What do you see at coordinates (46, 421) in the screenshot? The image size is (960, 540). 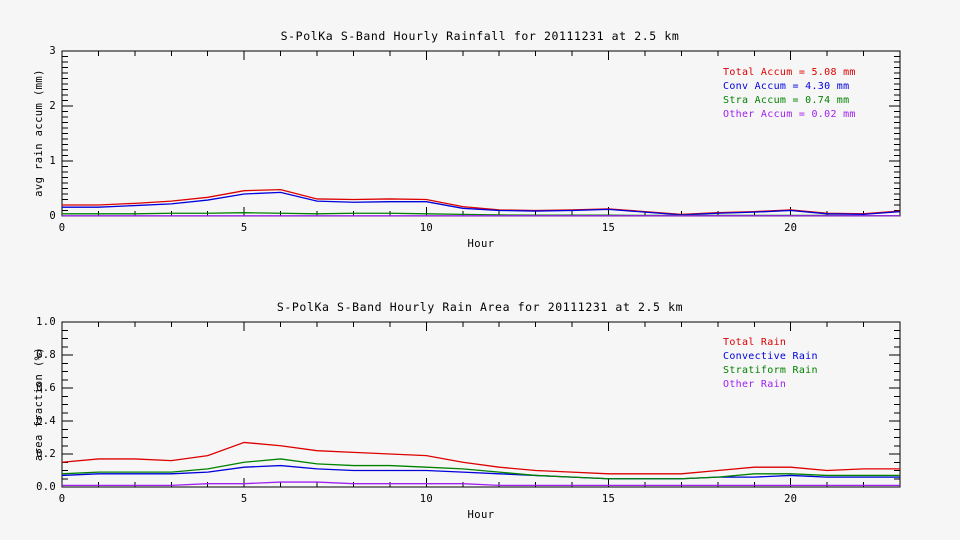 I see `rain-area-y-tick-label: 0.4` at bounding box center [46, 421].